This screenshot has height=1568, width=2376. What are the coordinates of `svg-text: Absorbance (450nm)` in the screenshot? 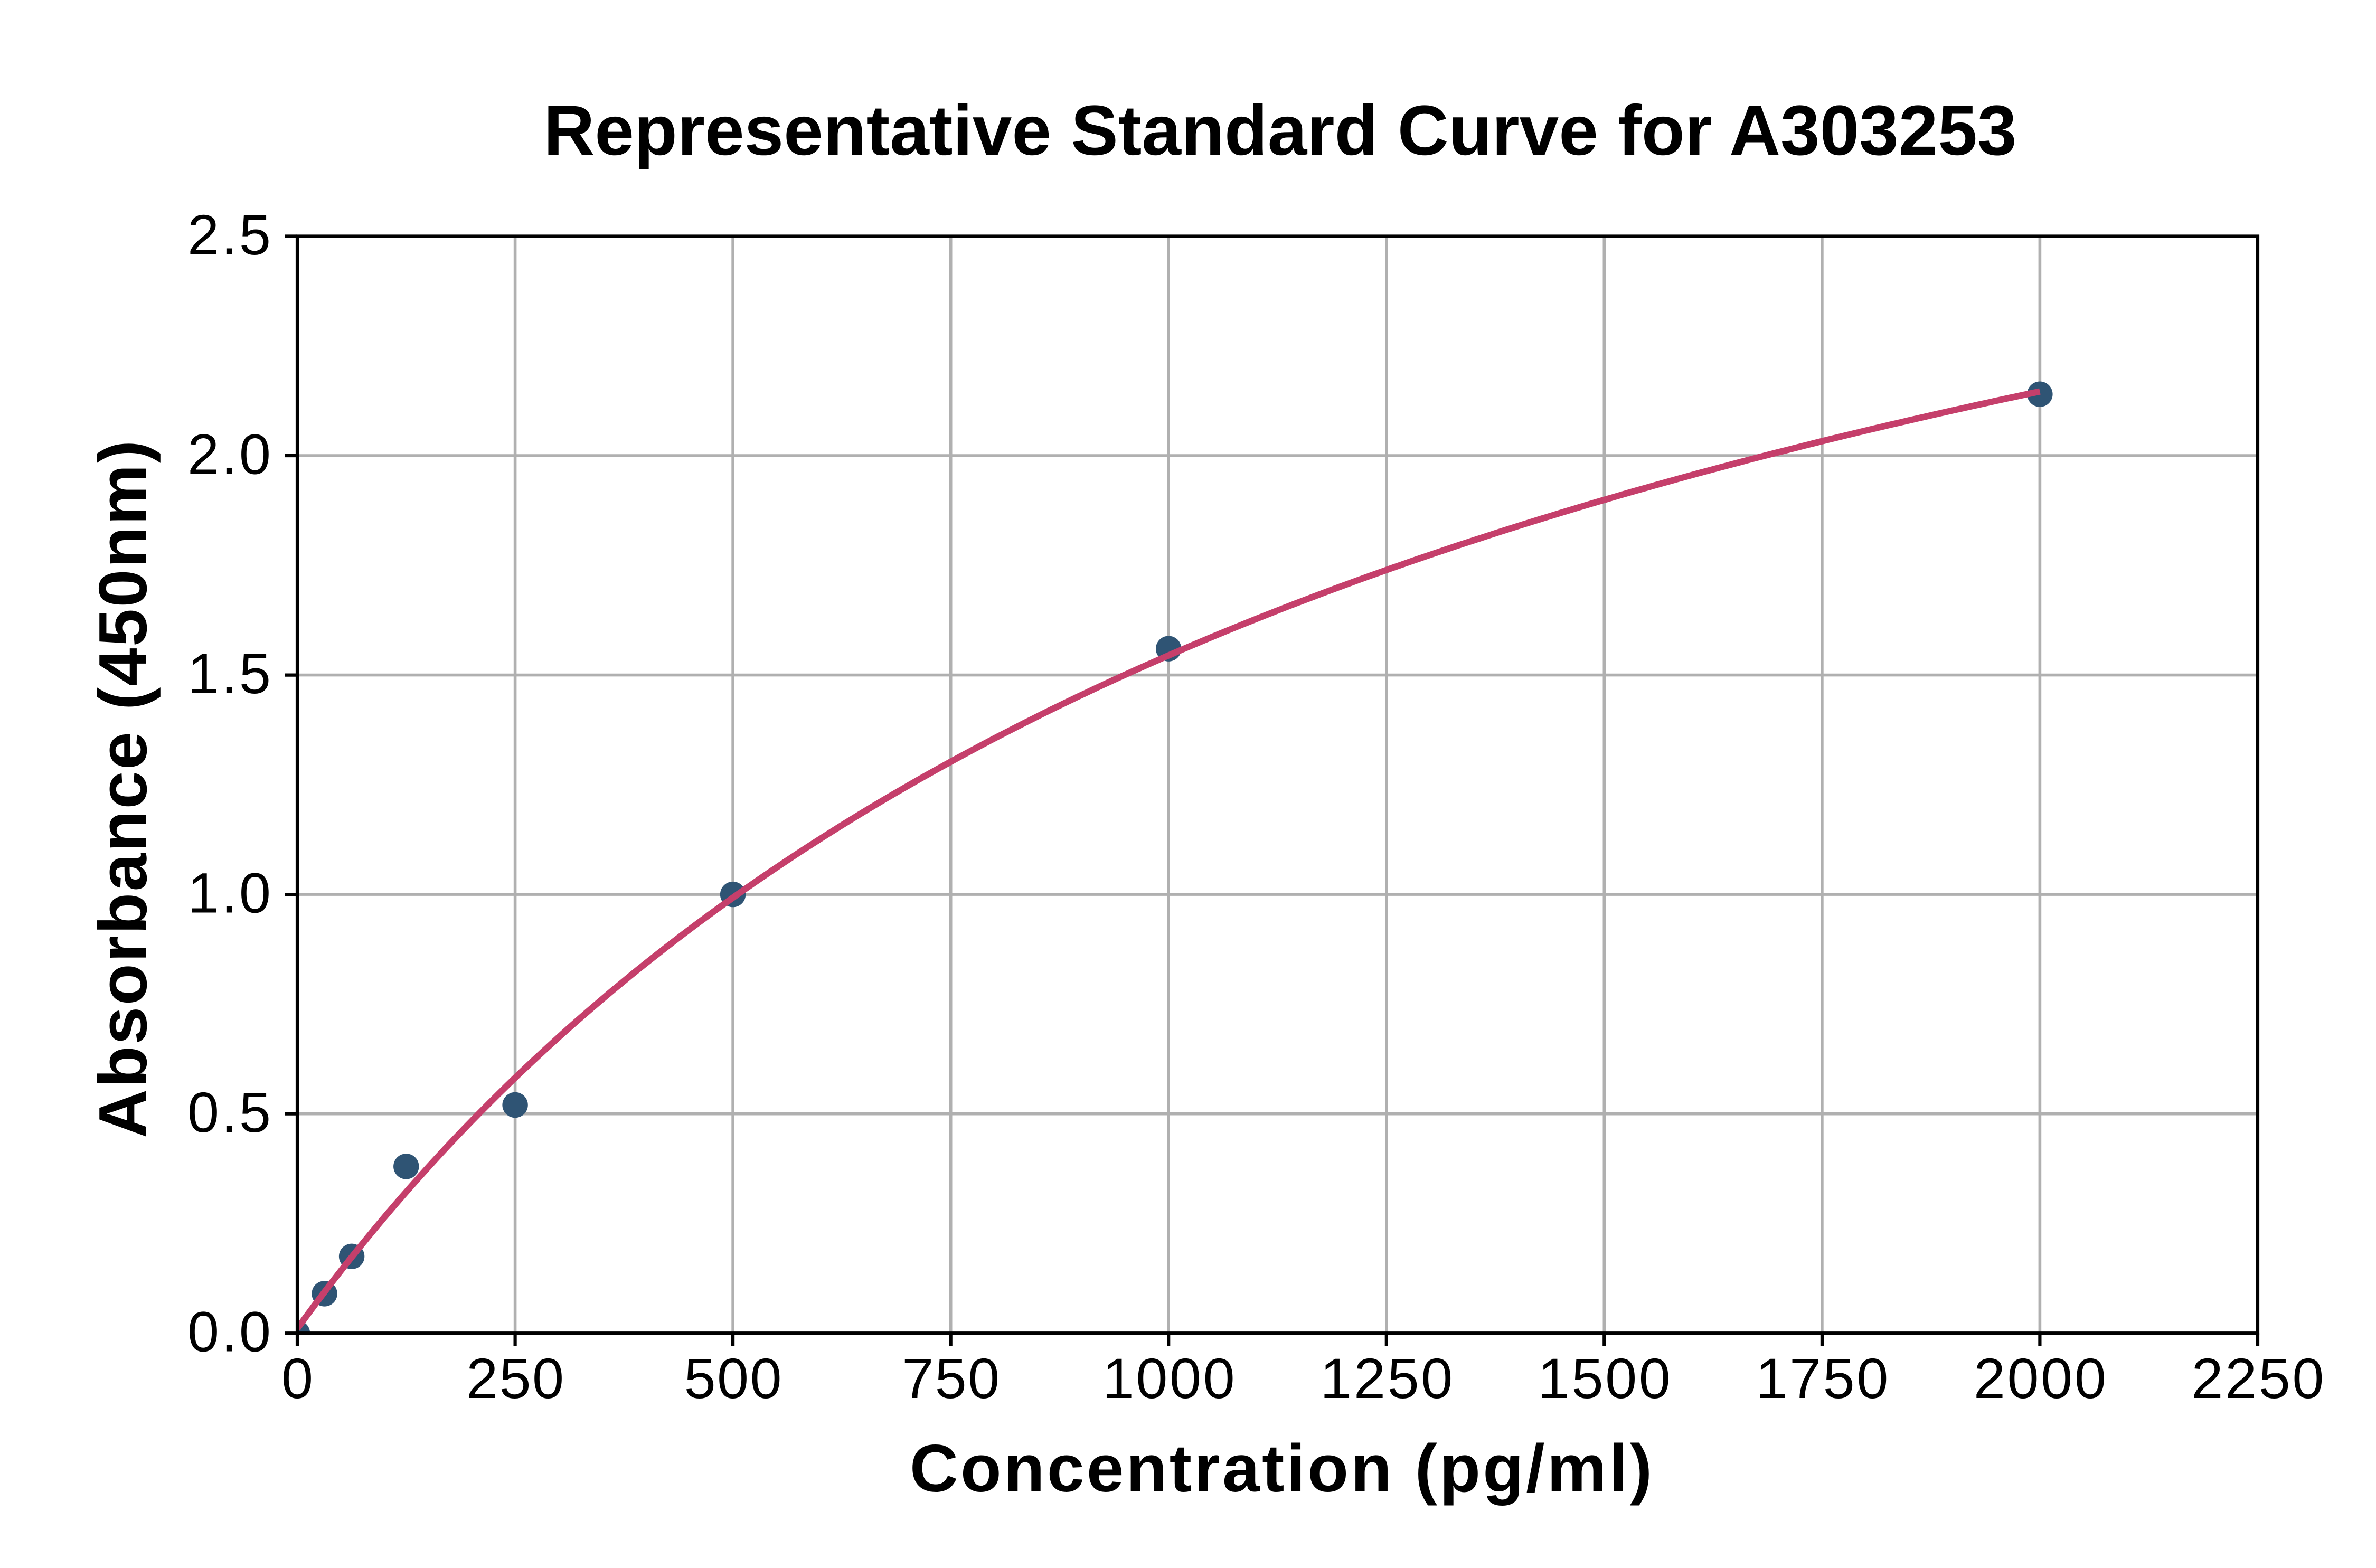 It's located at (123, 789).